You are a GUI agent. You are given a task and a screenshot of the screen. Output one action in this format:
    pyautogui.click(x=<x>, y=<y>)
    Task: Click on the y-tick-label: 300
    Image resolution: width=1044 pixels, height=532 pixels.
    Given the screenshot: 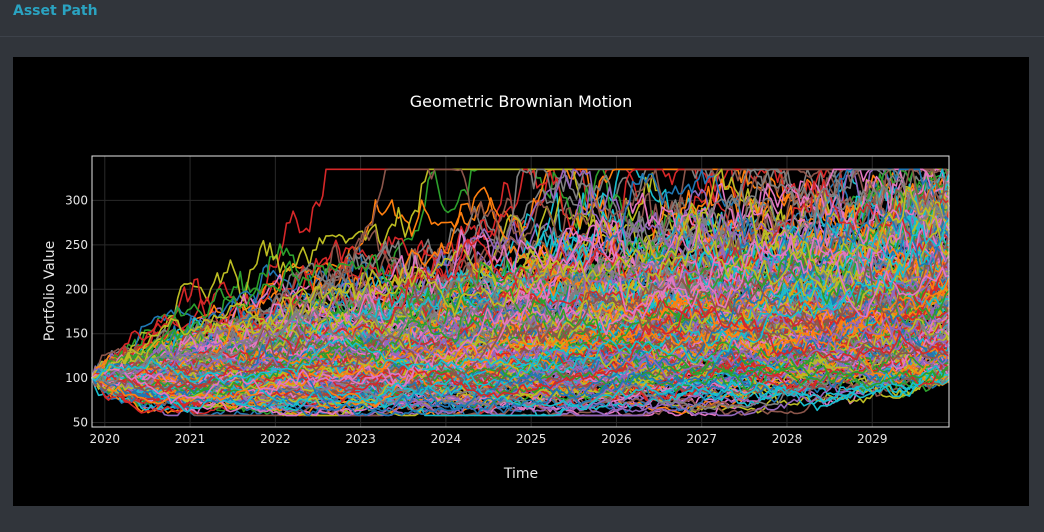 What is the action you would take?
    pyautogui.click(x=76, y=200)
    